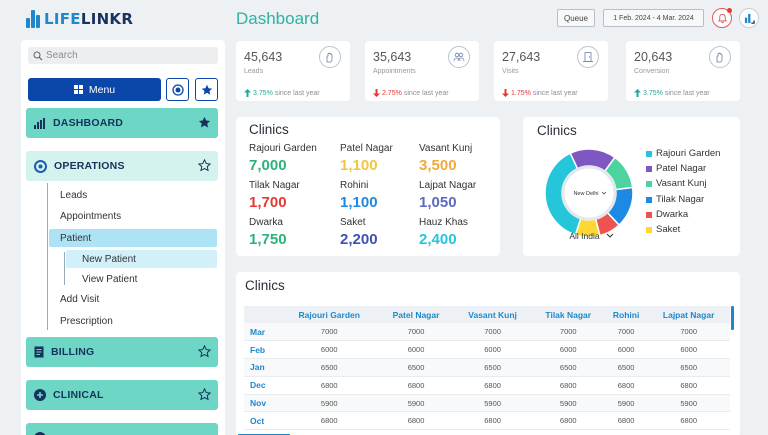 The height and width of the screenshot is (435, 768). What do you see at coordinates (652, 71) in the screenshot?
I see `stat-label: Conversion` at bounding box center [652, 71].